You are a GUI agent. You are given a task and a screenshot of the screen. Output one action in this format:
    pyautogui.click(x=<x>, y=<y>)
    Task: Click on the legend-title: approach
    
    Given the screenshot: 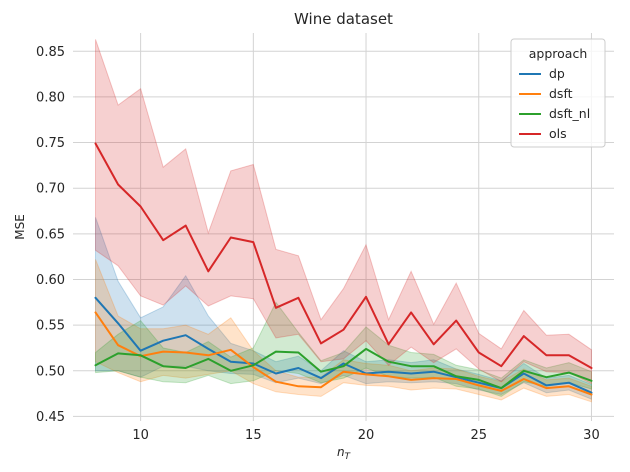 What is the action you would take?
    pyautogui.click(x=558, y=53)
    